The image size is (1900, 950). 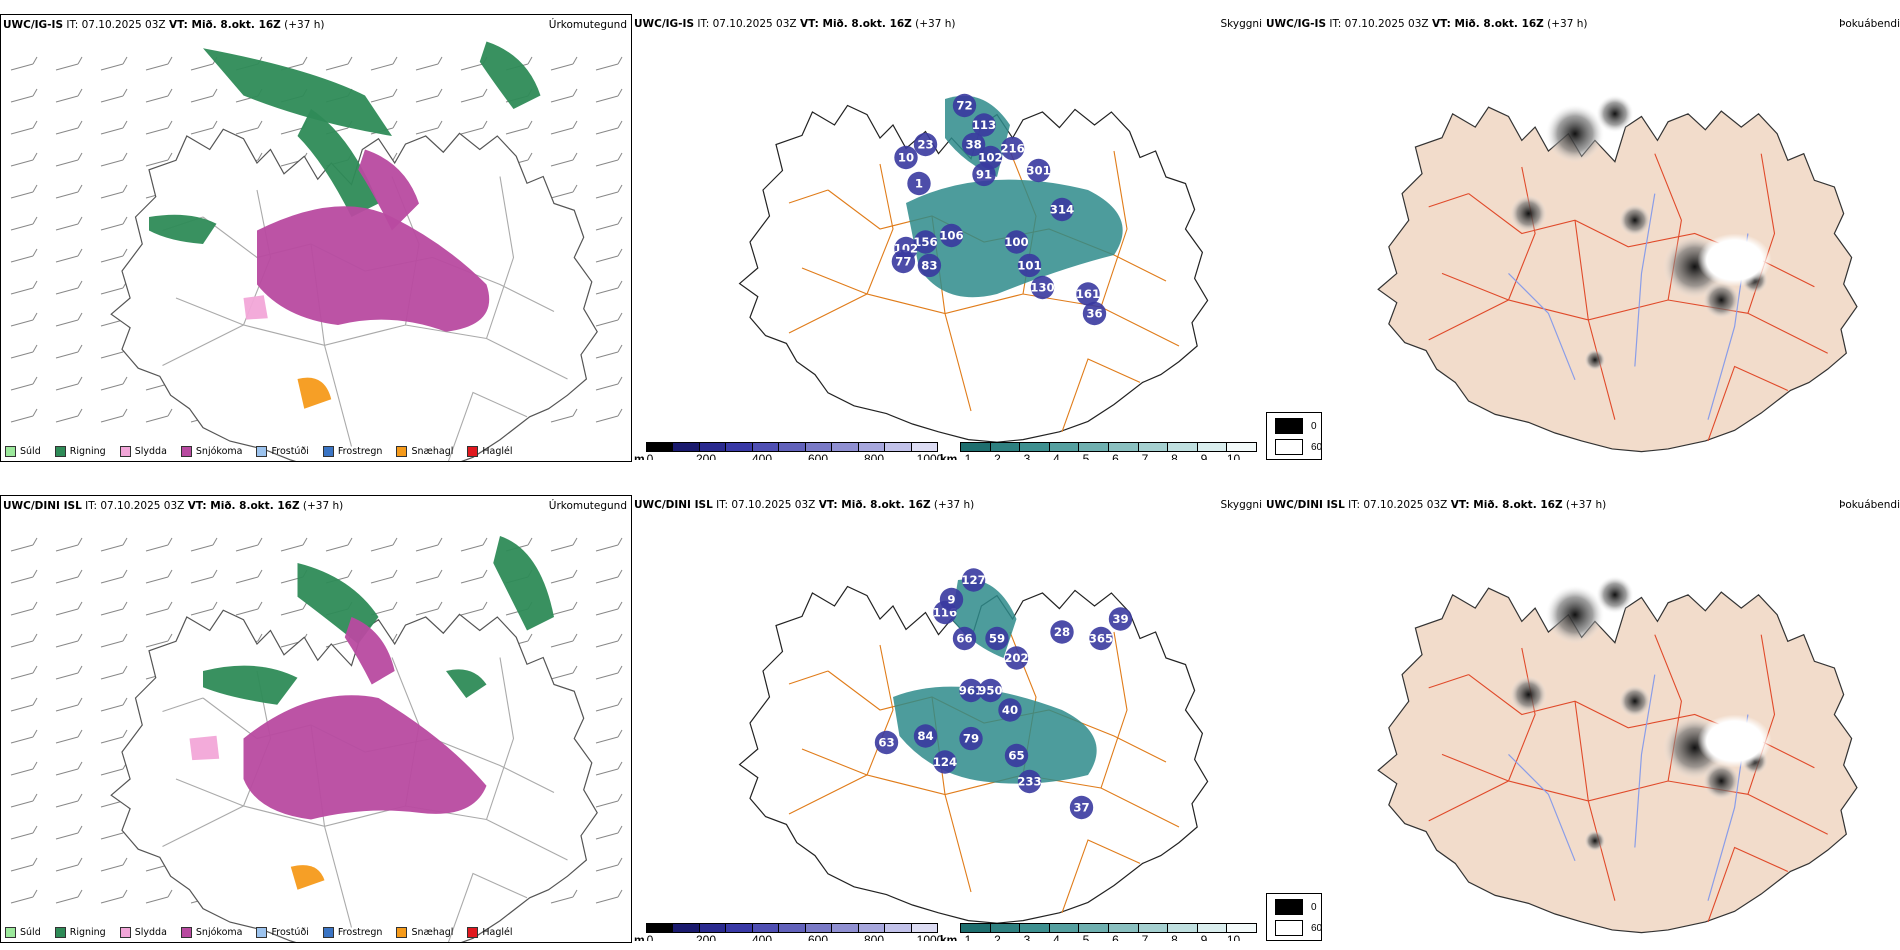 I want to click on ceiling-label: 79, so click(x=971, y=739).